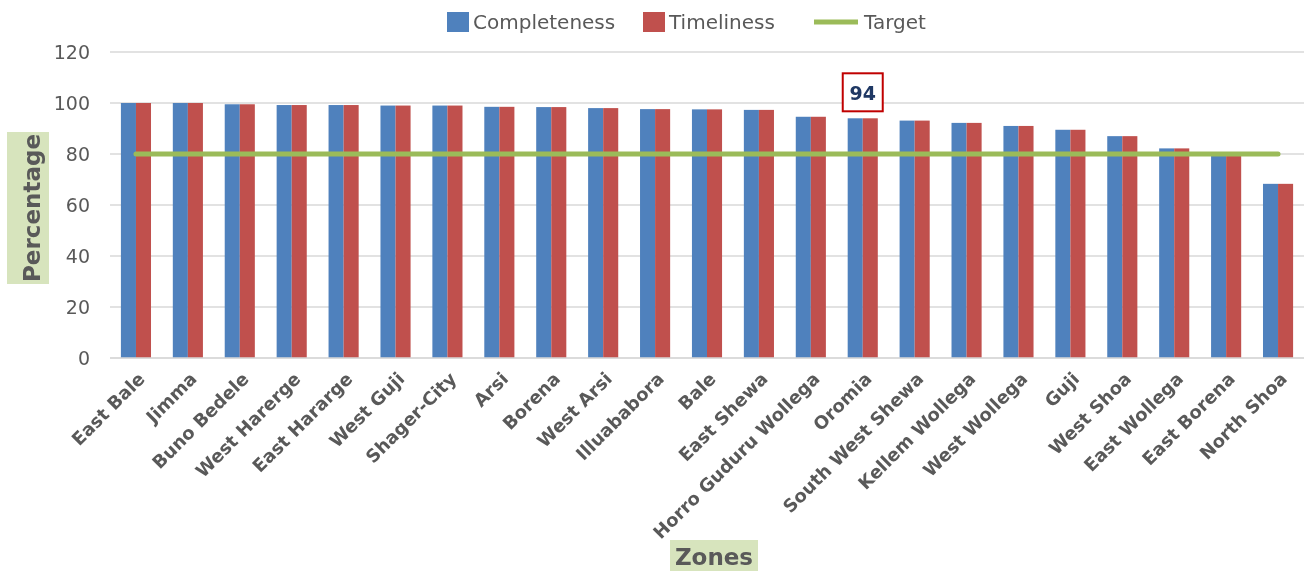 This screenshot has height=571, width=1308. Describe the element at coordinates (77, 153) in the screenshot. I see `y-tick-label: 80` at that location.